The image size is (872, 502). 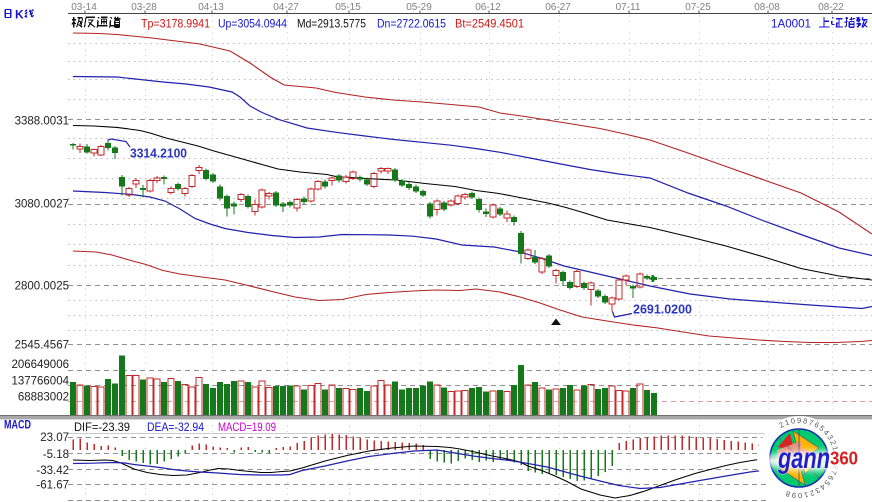 I want to click on svg-text: Md=2913.5775, so click(x=331, y=24).